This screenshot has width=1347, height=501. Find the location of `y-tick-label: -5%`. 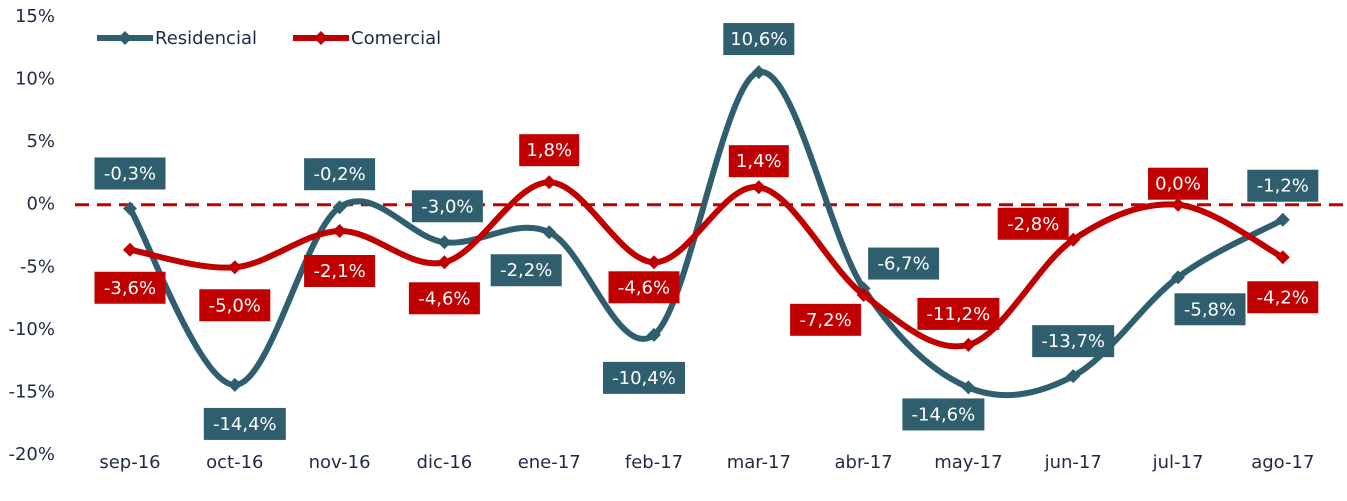

y-tick-label: -5% is located at coordinates (37, 266).